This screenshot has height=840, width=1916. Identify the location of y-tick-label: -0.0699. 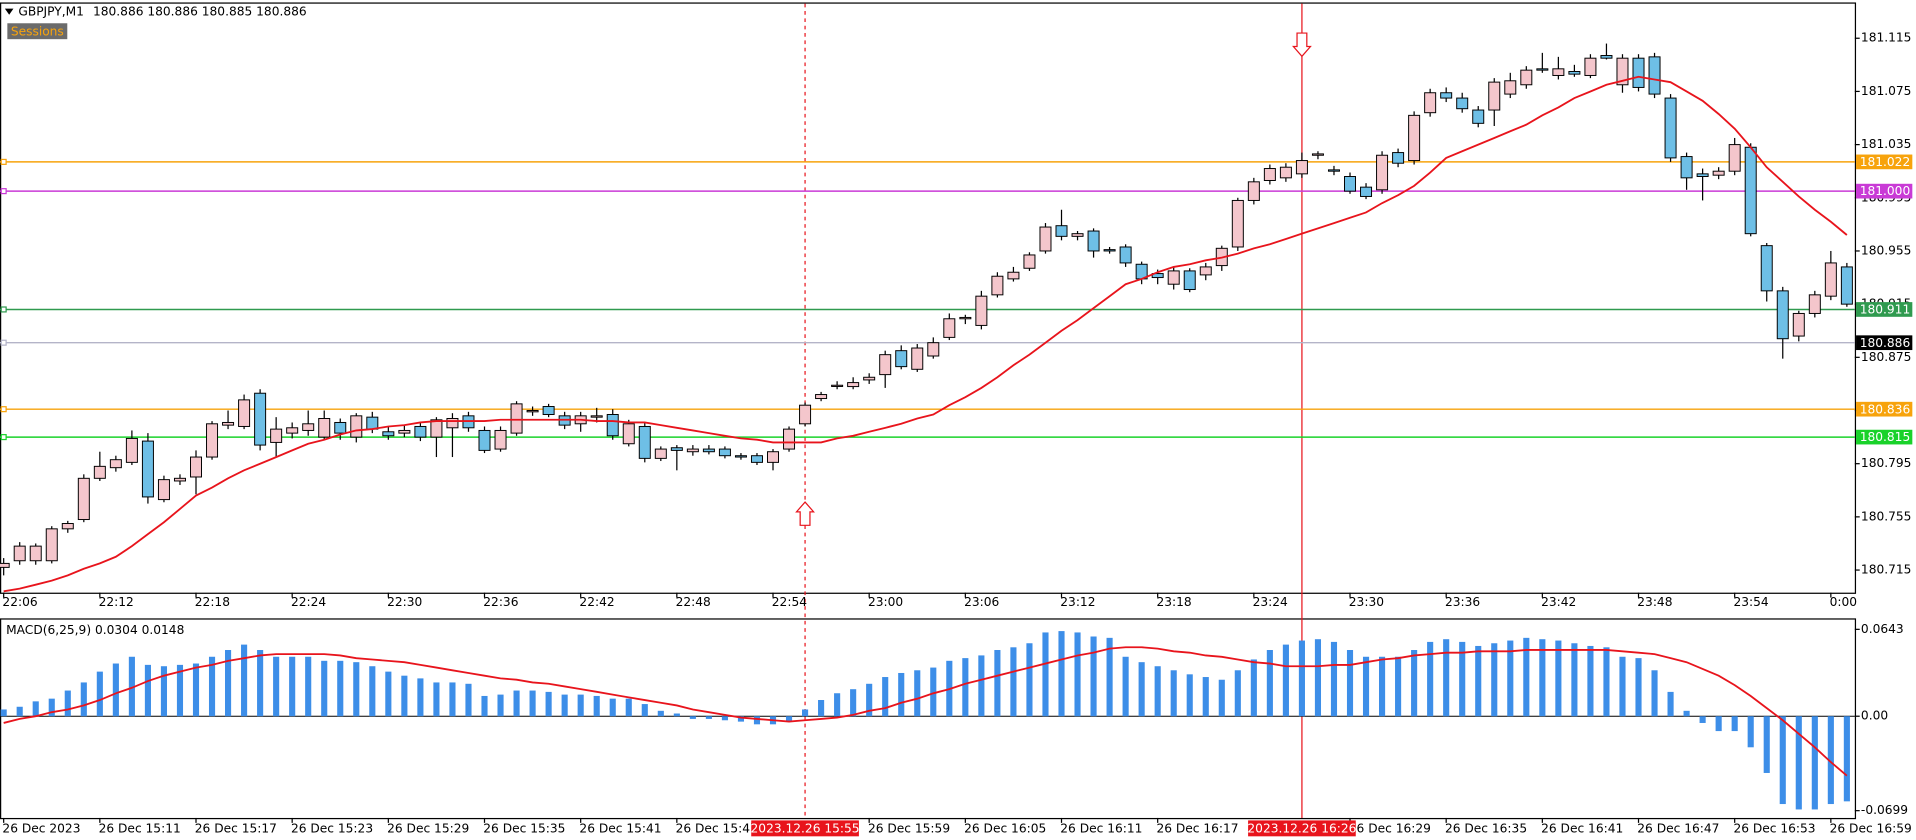
(1884, 810).